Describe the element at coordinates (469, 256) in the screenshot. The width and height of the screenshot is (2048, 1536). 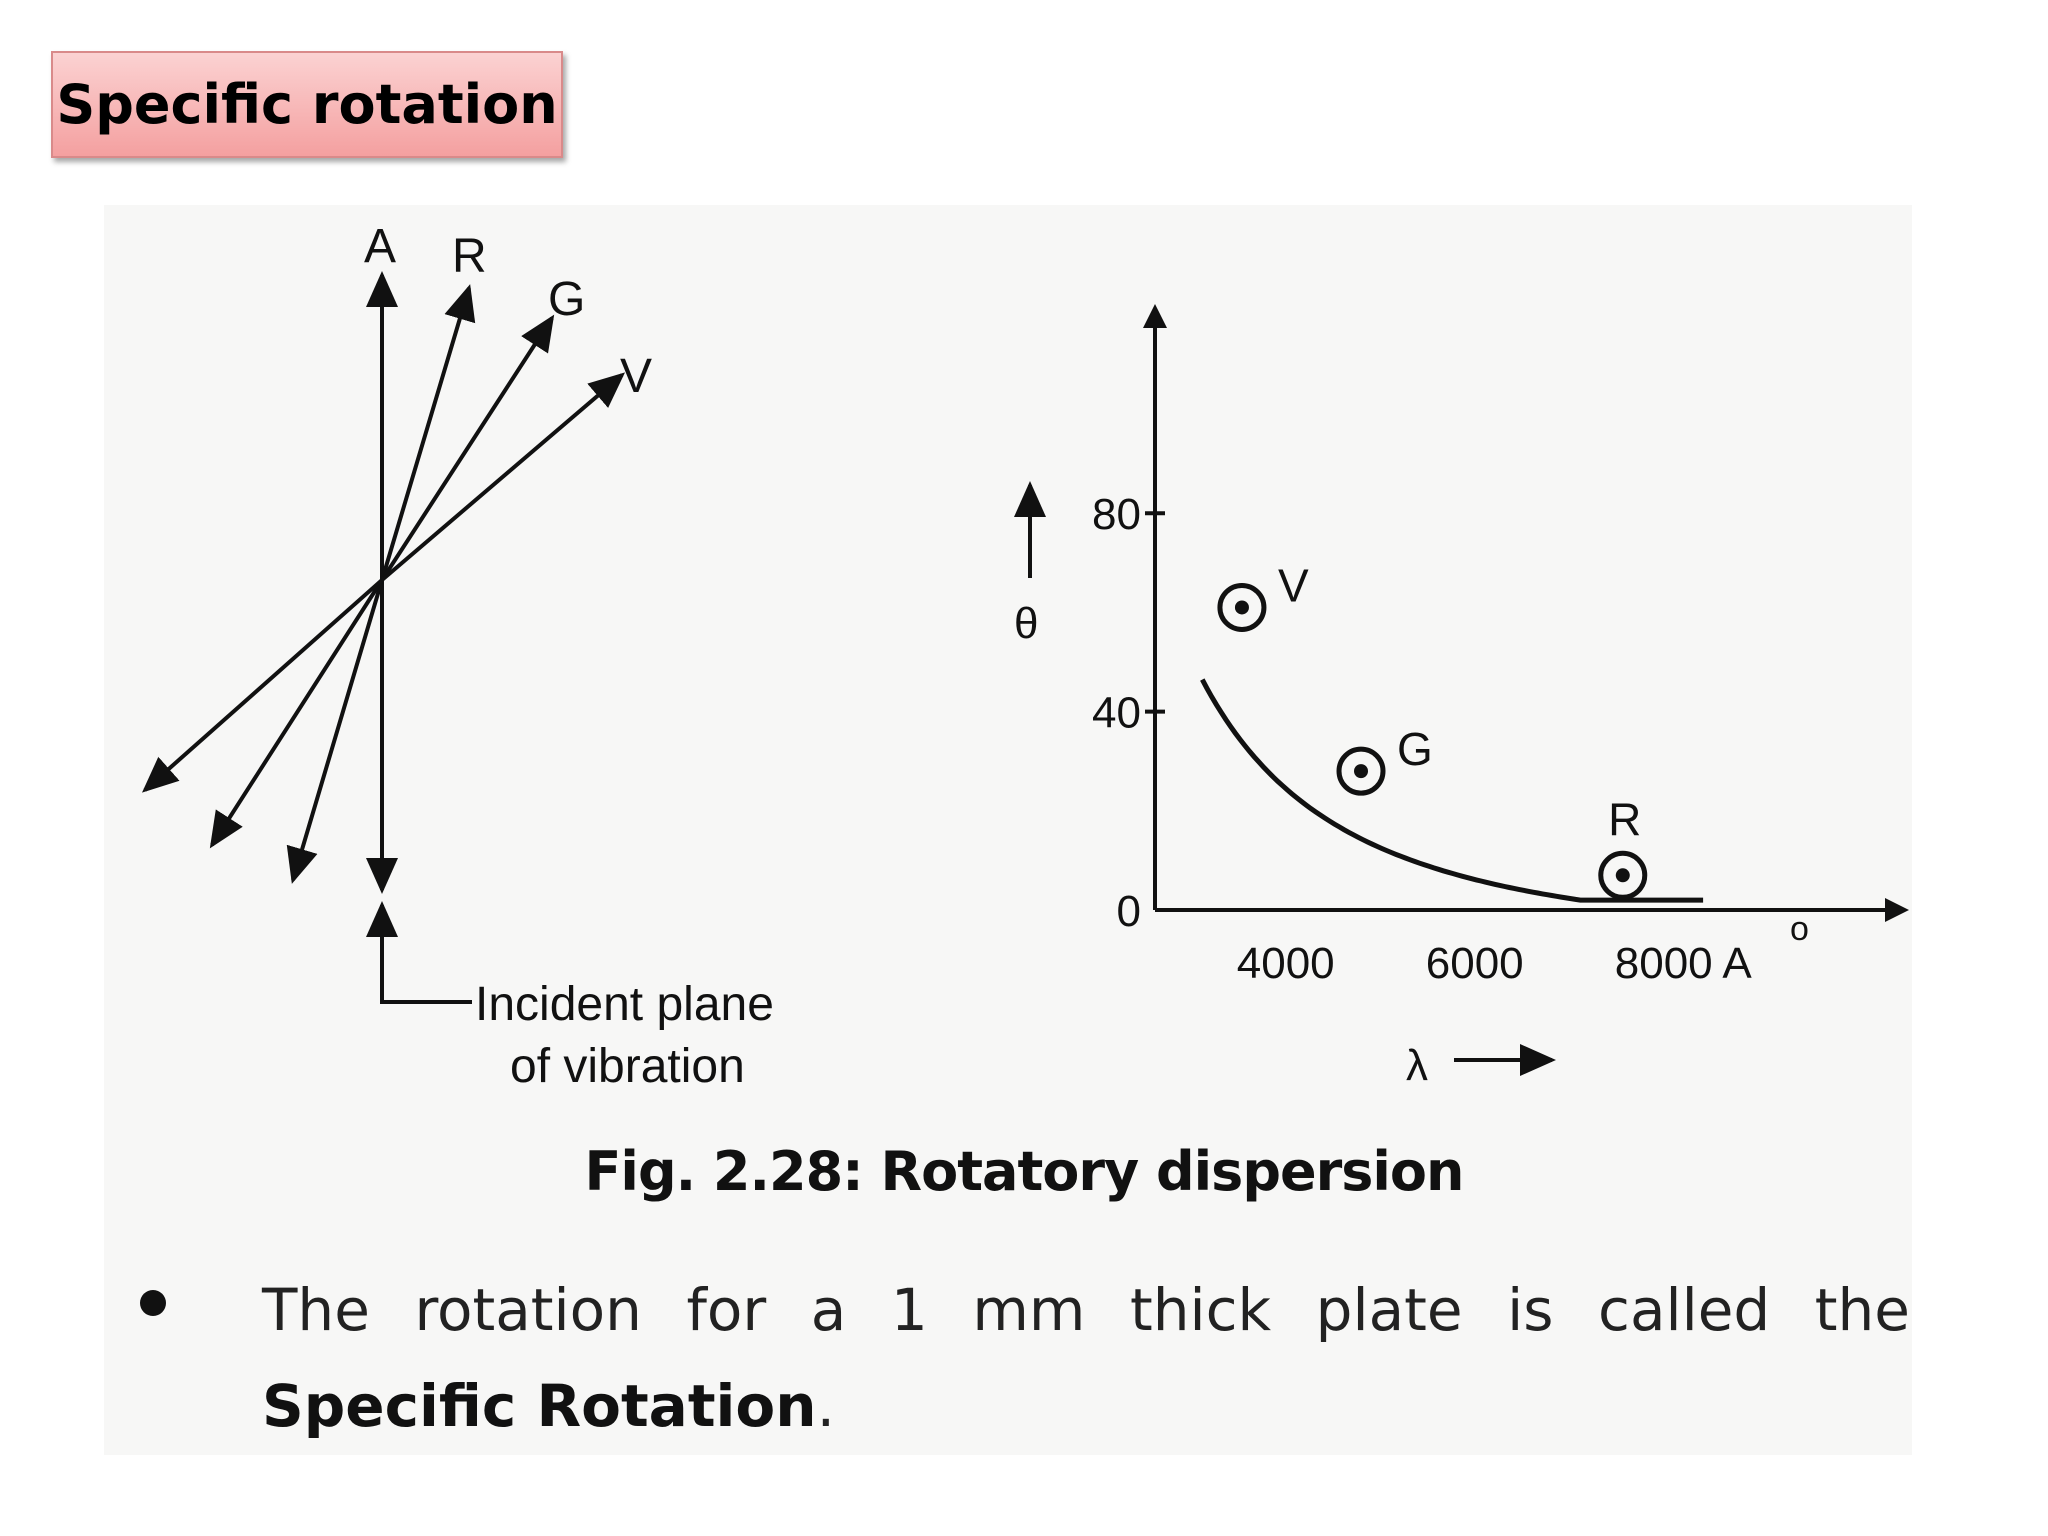
I see `label-R: R` at that location.